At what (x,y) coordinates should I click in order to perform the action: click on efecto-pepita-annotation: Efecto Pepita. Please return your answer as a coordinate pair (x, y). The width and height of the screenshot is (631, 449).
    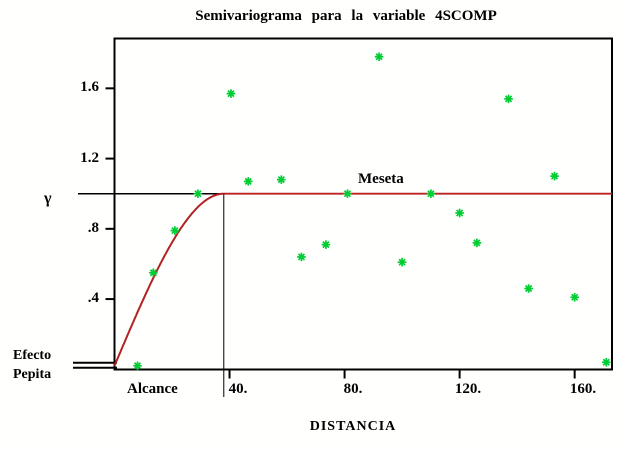
    Looking at the image, I should click on (32, 365).